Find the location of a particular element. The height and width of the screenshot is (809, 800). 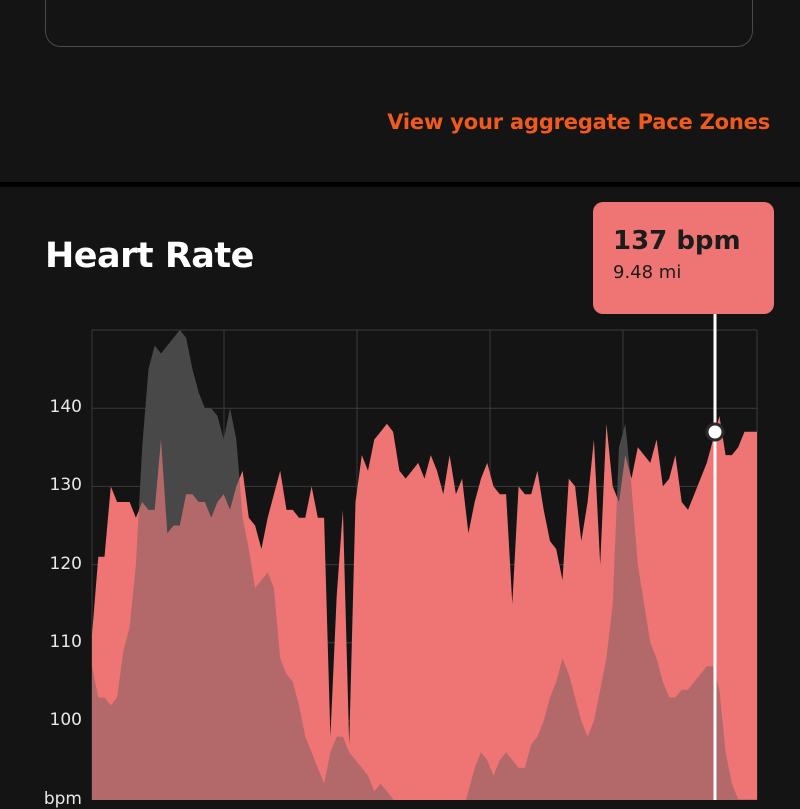

y-tick-label: 100 is located at coordinates (65, 720).